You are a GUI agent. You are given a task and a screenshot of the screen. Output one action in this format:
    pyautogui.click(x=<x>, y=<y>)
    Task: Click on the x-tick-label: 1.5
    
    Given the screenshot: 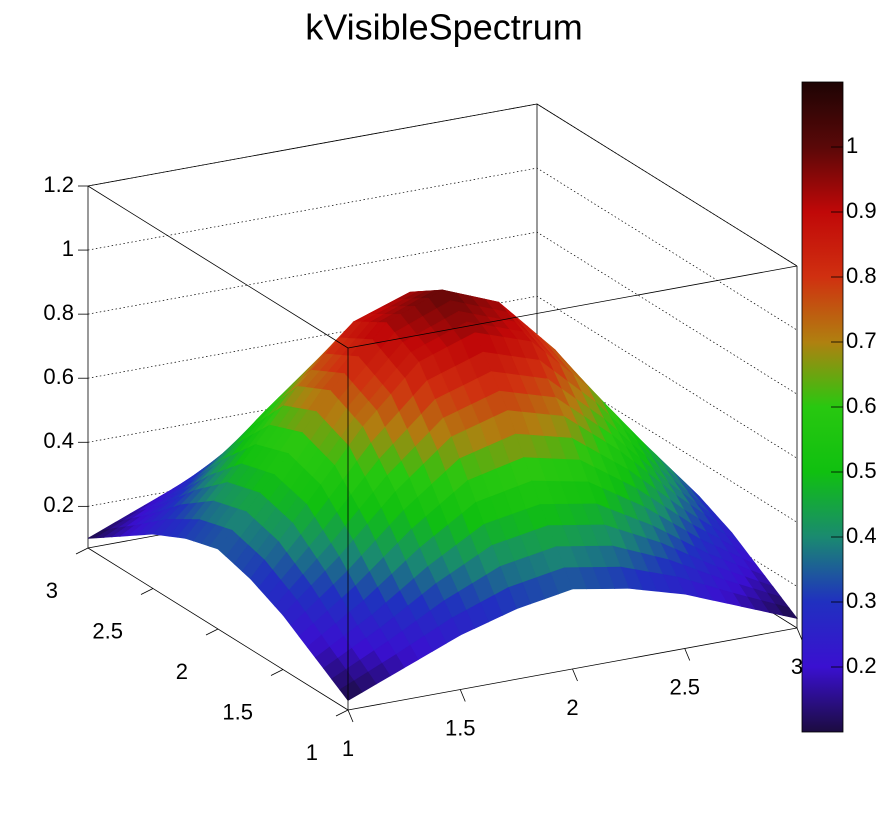 What is the action you would take?
    pyautogui.click(x=460, y=727)
    